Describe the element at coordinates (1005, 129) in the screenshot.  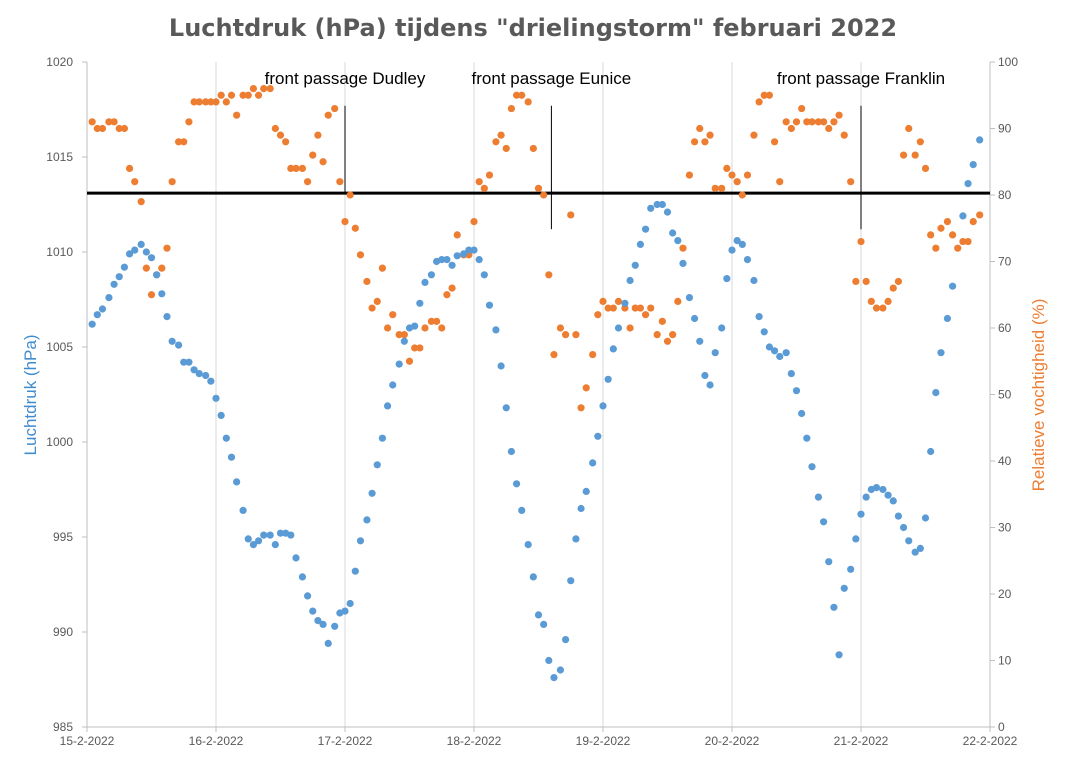
I see `y-right-tick-label: 90` at that location.